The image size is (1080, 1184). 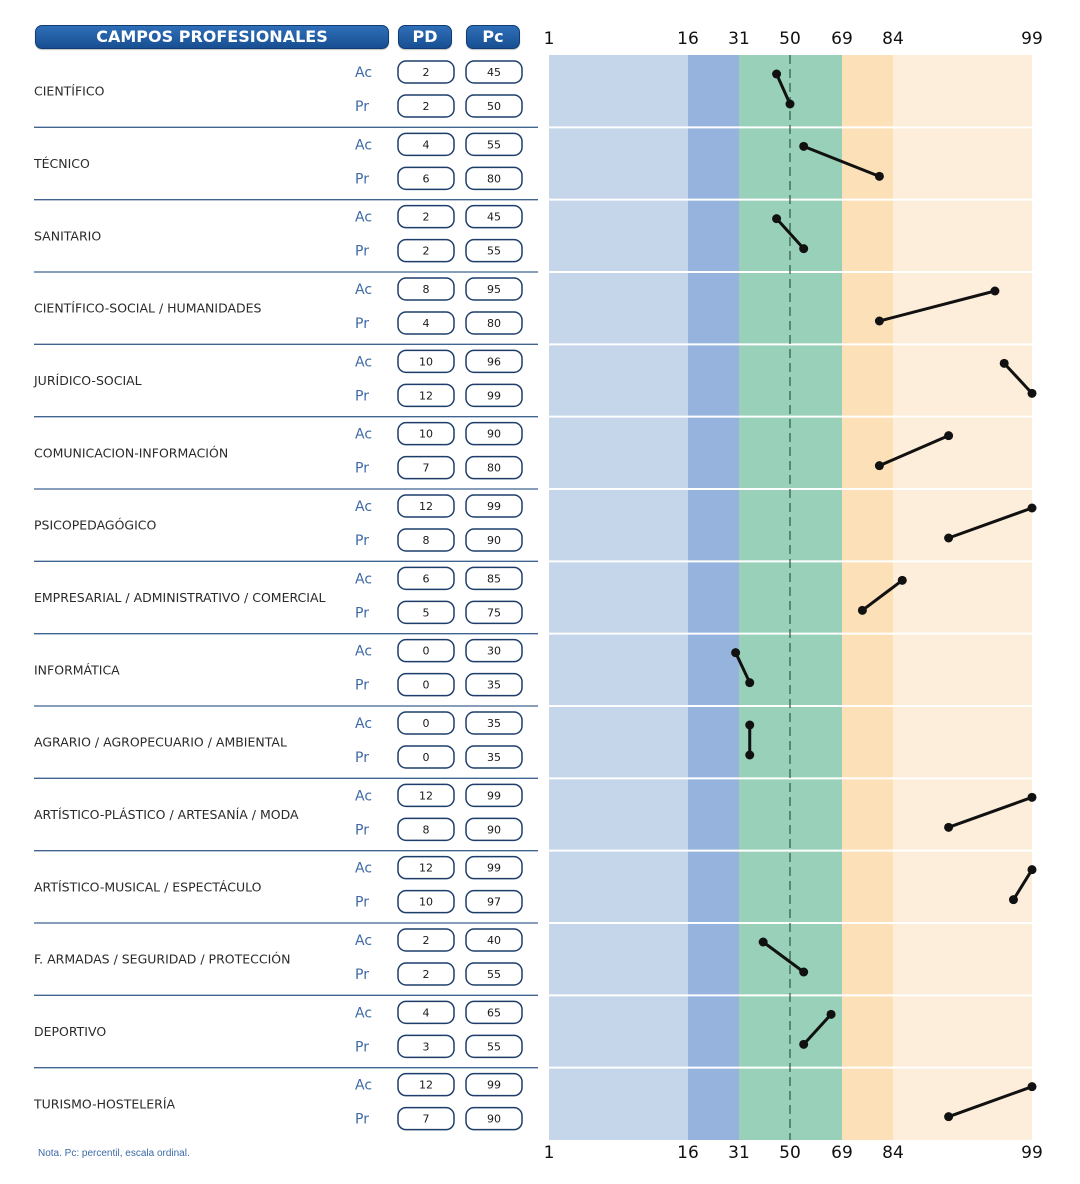 What do you see at coordinates (493, 37) in the screenshot?
I see `pc-column-header: Pc` at bounding box center [493, 37].